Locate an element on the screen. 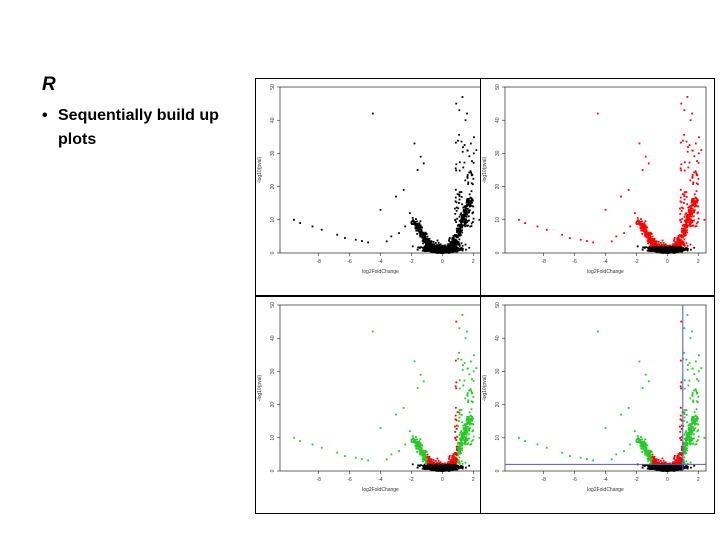  x-tick-label: -2 is located at coordinates (636, 262).